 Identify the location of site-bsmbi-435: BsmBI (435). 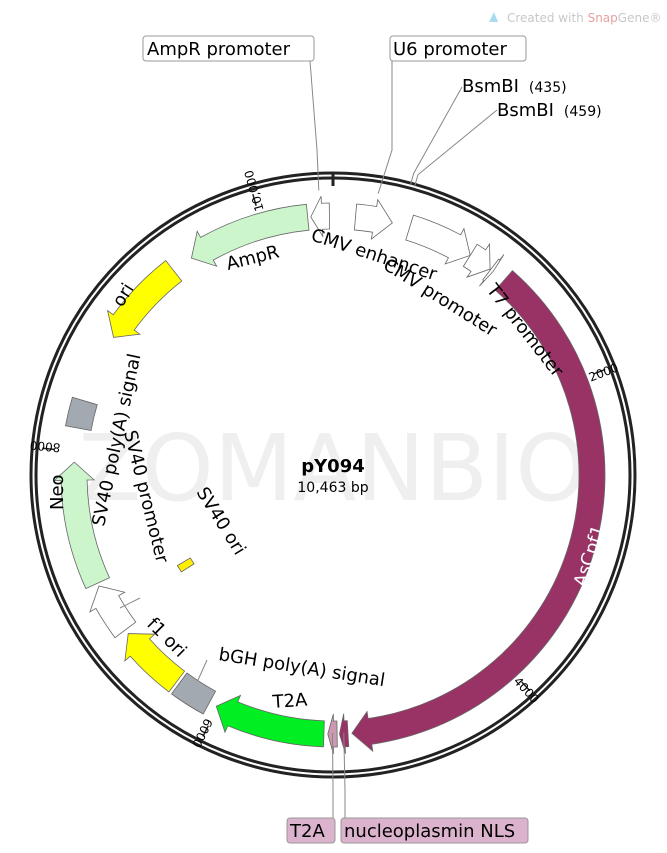
(514, 86).